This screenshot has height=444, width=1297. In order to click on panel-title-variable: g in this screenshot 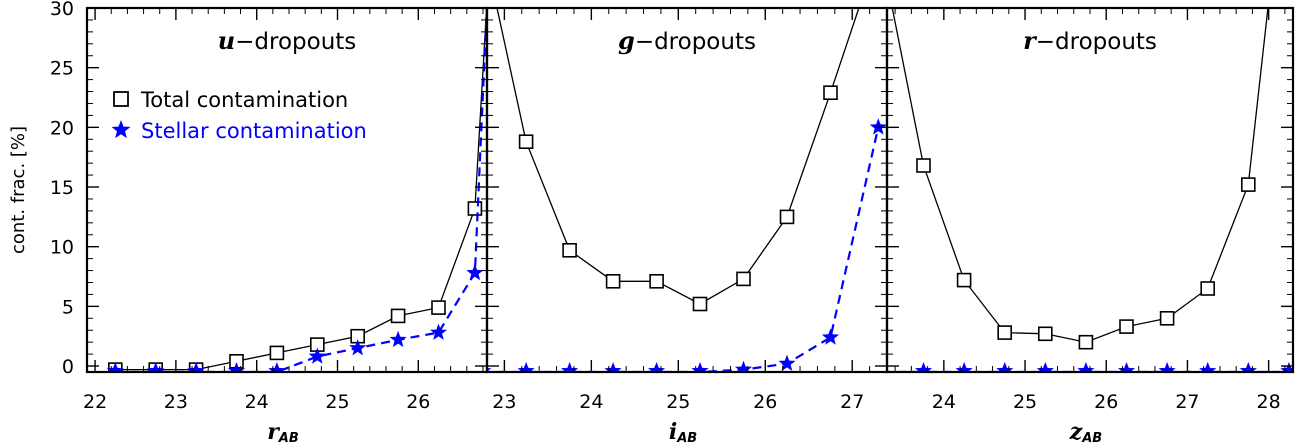, I will do `click(626, 40)`.